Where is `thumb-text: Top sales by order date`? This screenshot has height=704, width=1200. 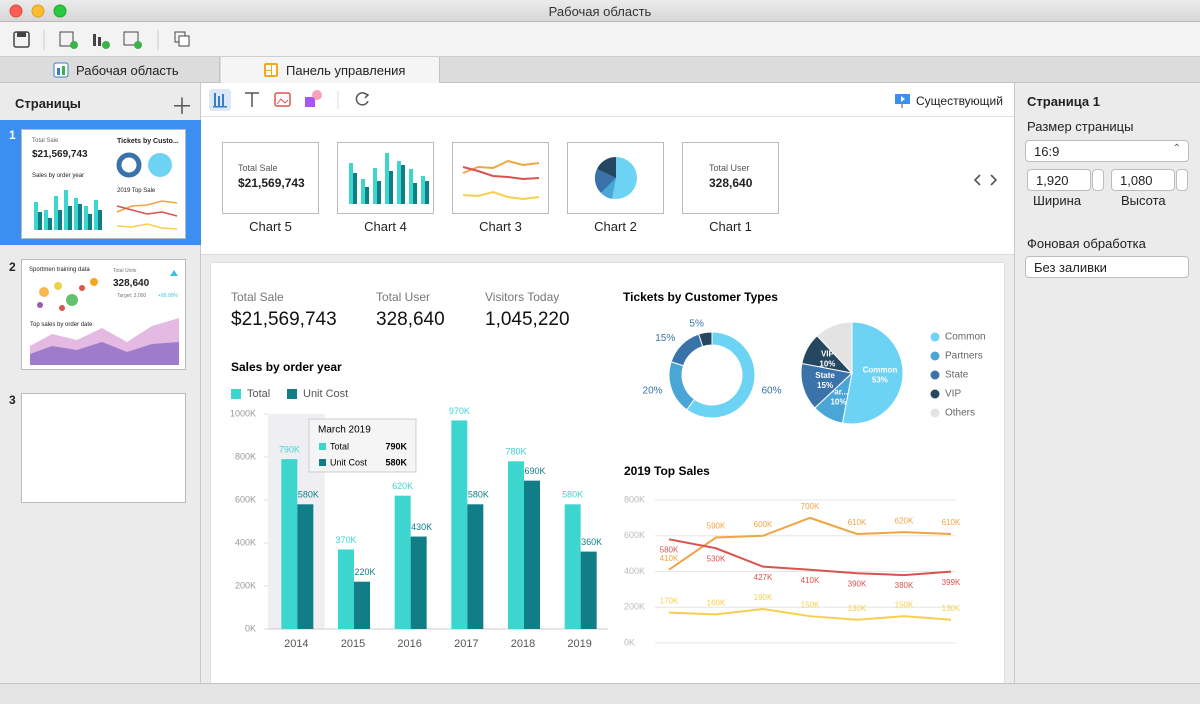 thumb-text: Top sales by order date is located at coordinates (61, 325).